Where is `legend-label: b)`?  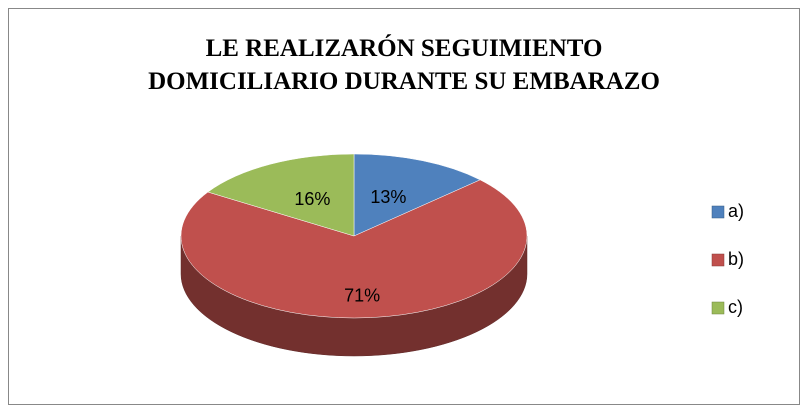 legend-label: b) is located at coordinates (736, 259).